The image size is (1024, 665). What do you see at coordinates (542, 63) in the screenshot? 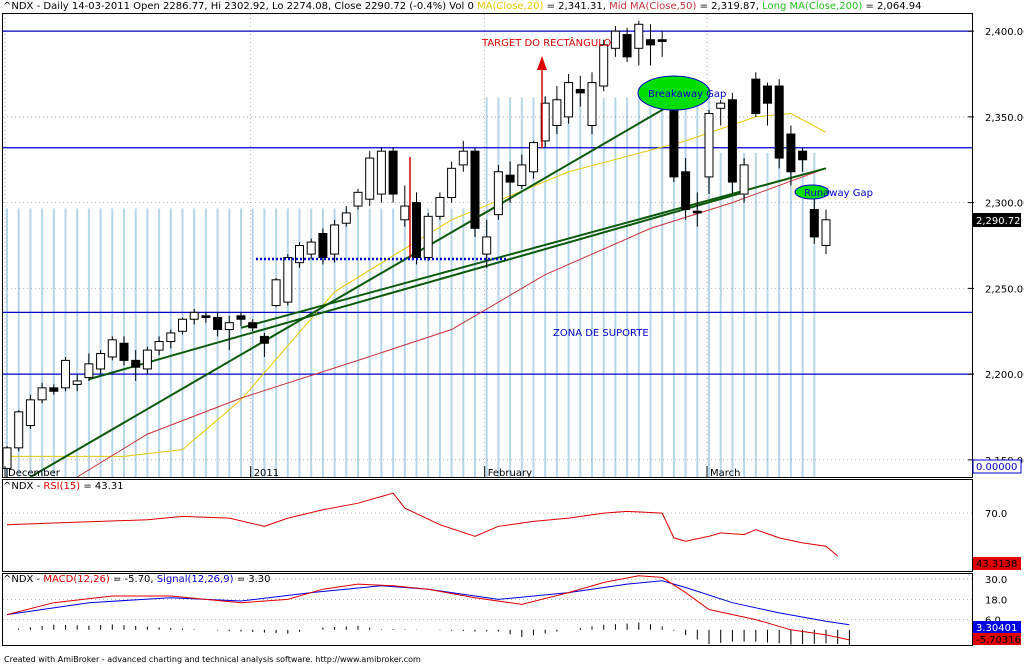
I see `target-arrow-head` at bounding box center [542, 63].